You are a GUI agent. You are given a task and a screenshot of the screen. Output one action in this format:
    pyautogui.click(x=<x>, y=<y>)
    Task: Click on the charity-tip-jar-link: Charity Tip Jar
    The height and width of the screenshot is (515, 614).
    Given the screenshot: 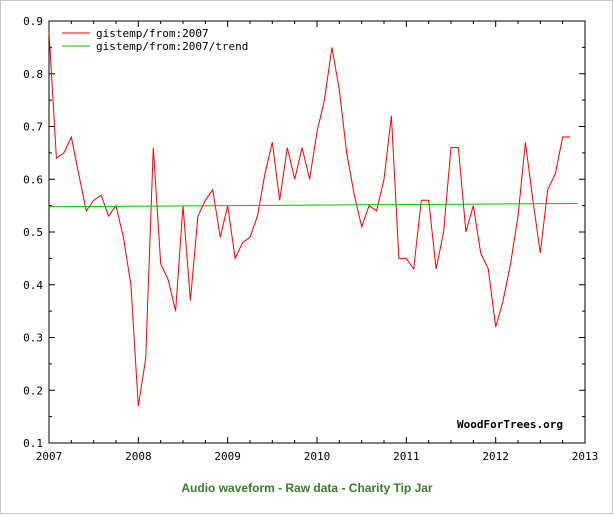 What is the action you would take?
    pyautogui.click(x=390, y=488)
    